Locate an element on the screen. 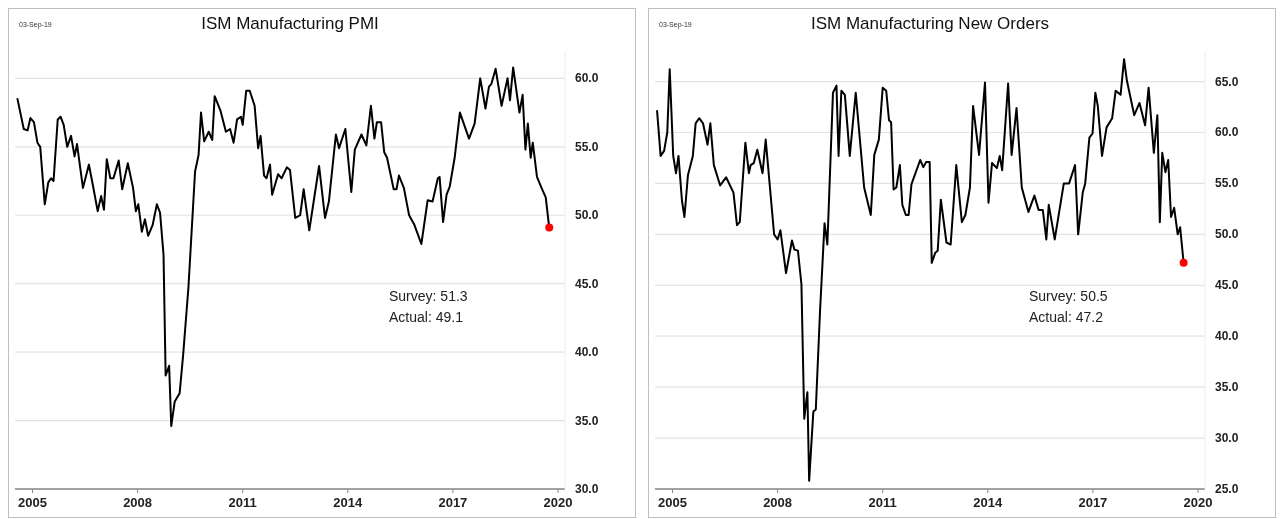 The width and height of the screenshot is (1285, 519). annotation: Actual: 47.2 is located at coordinates (1066, 316).